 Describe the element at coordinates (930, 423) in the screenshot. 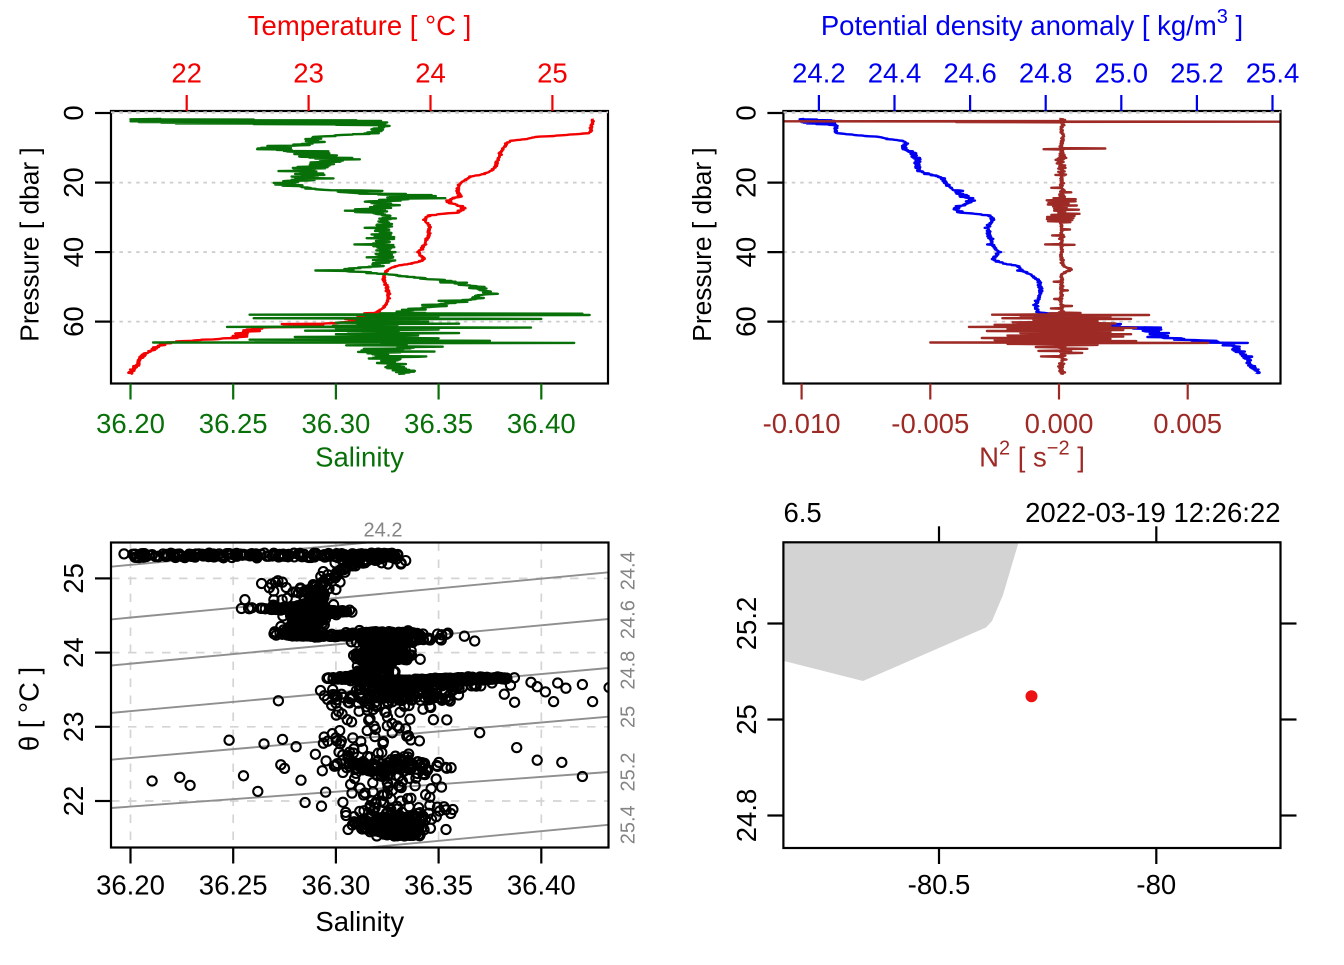

I see `svg-text: -0.005` at that location.